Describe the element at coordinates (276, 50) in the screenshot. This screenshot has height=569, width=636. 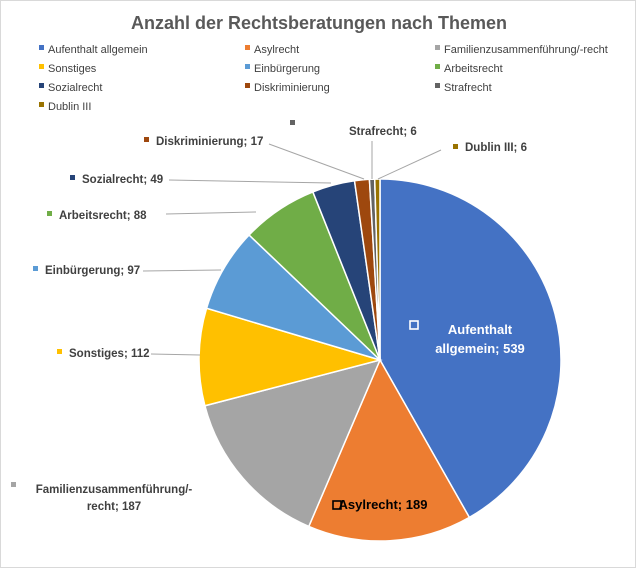
I see `legend-entry-asylrecht: Asylrecht` at that location.